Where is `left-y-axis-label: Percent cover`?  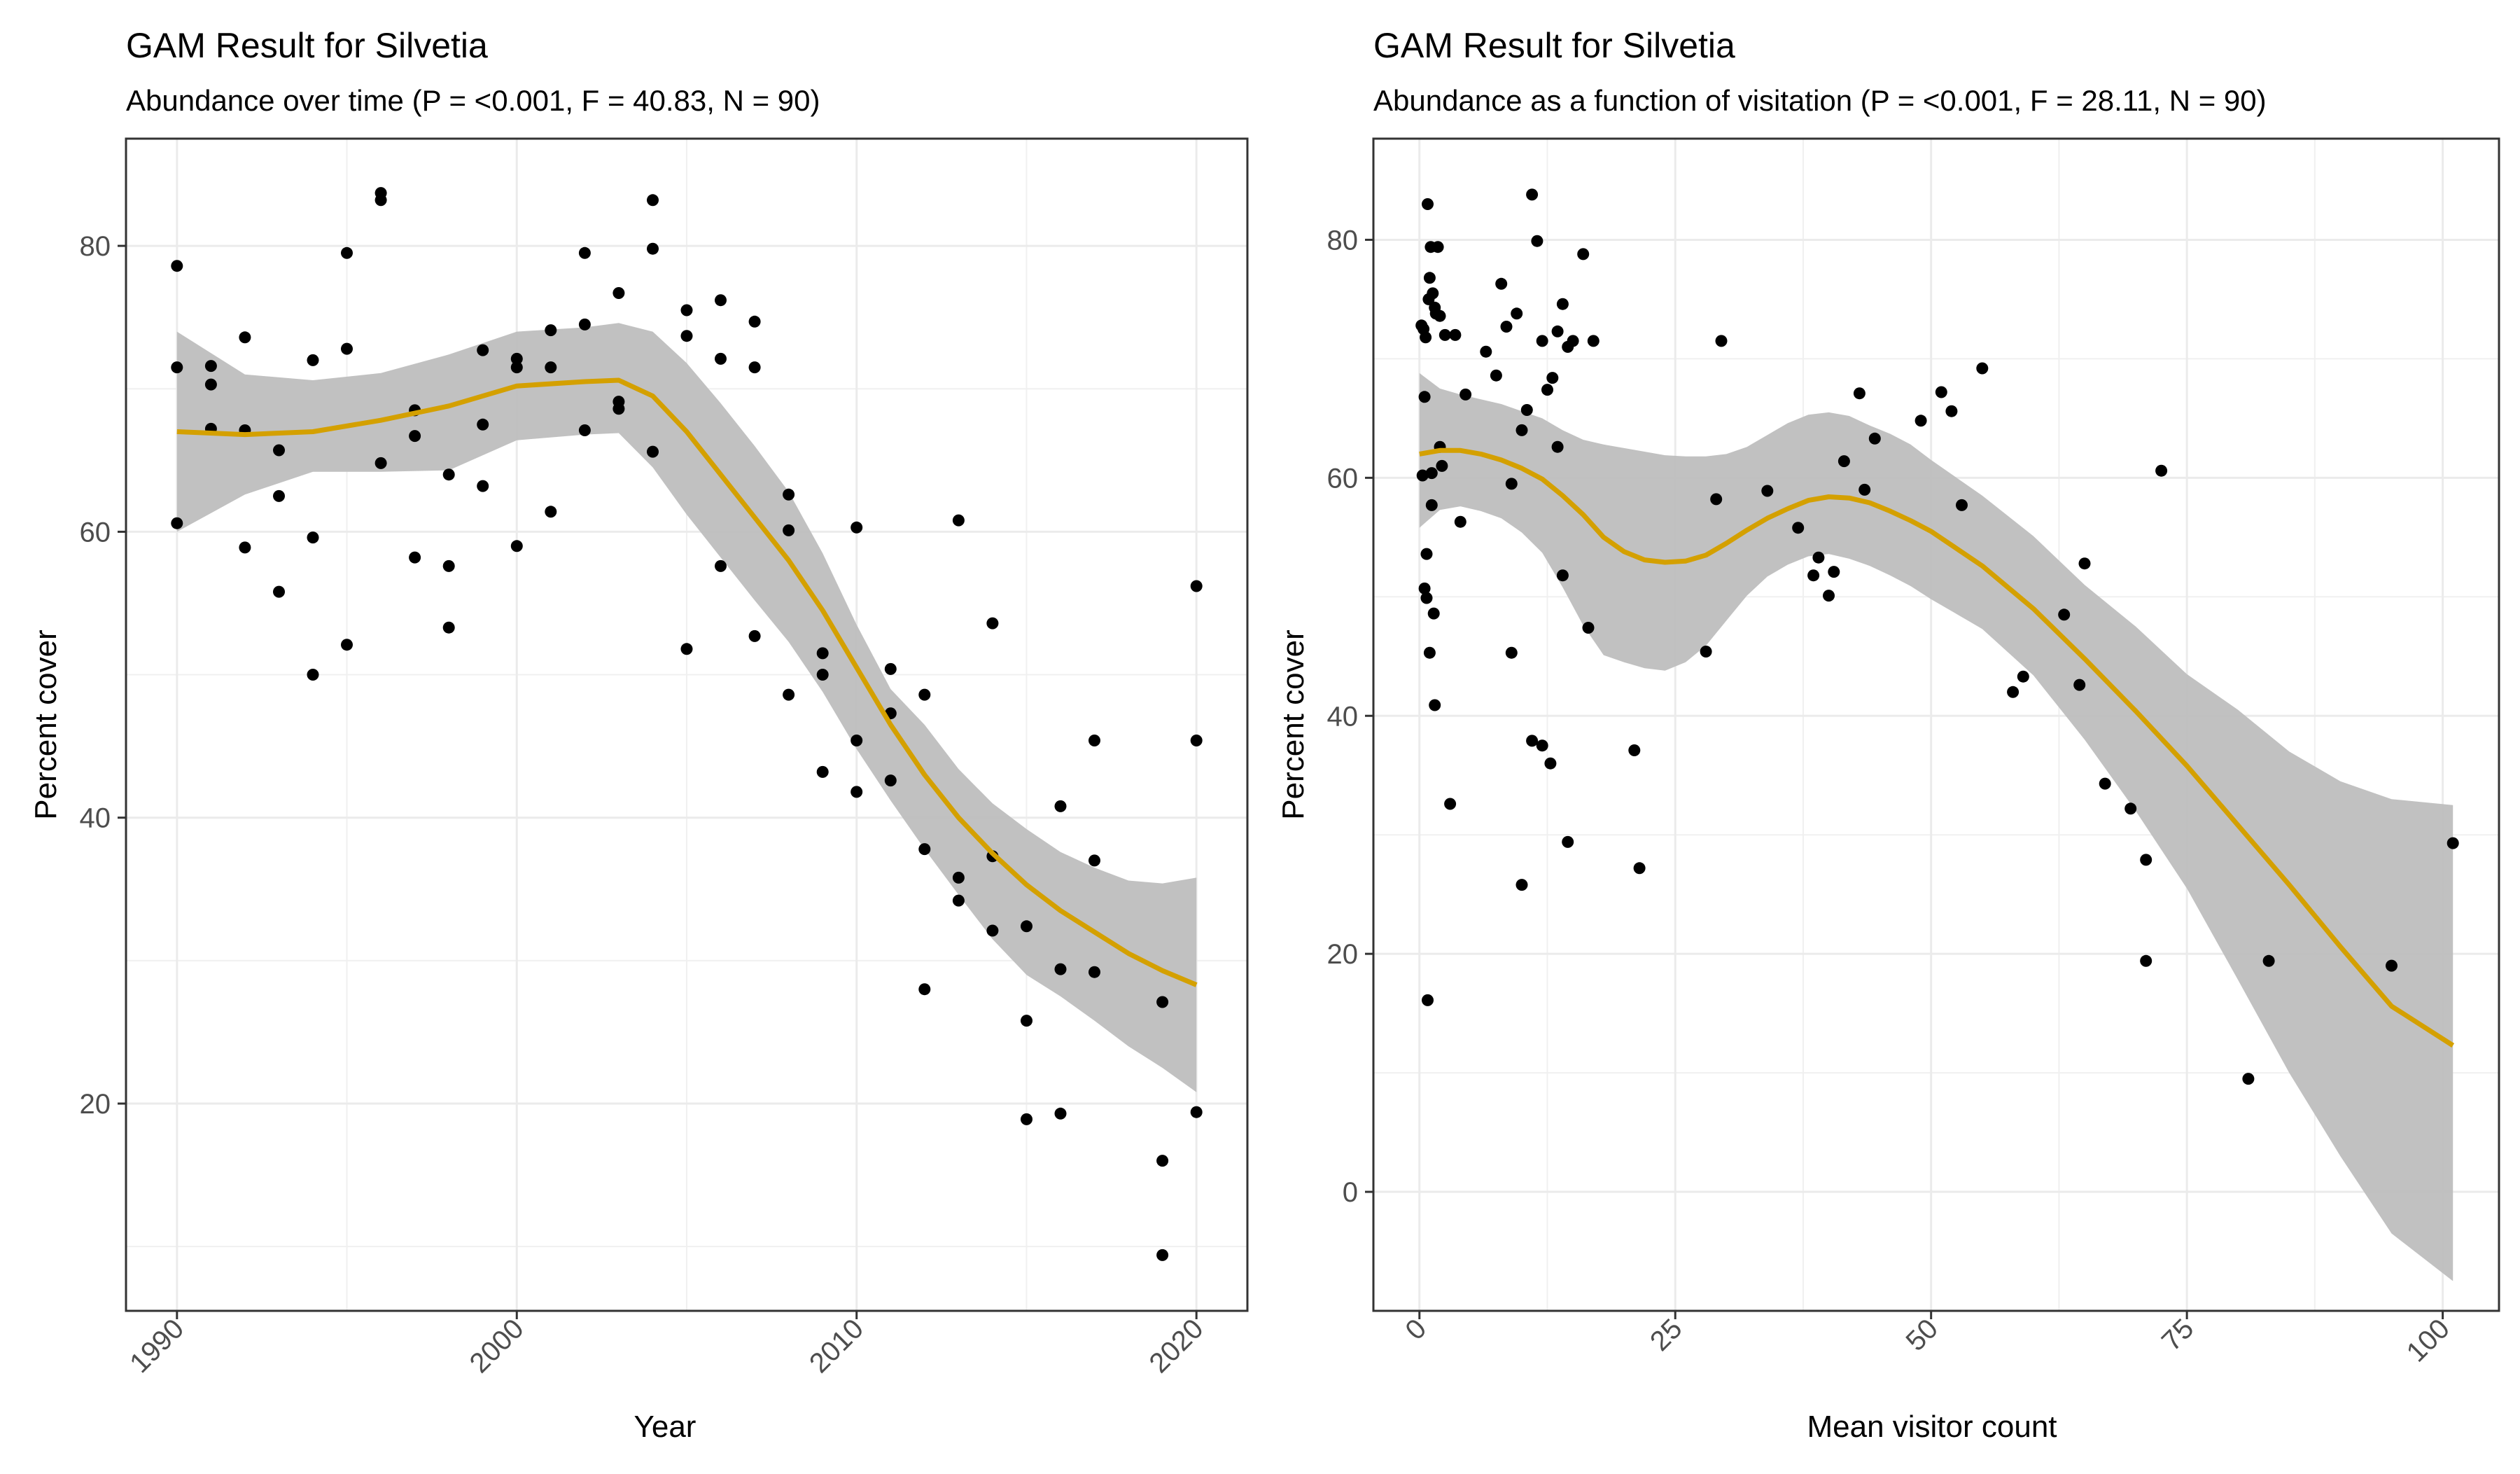 left-y-axis-label: Percent cover is located at coordinates (46, 724).